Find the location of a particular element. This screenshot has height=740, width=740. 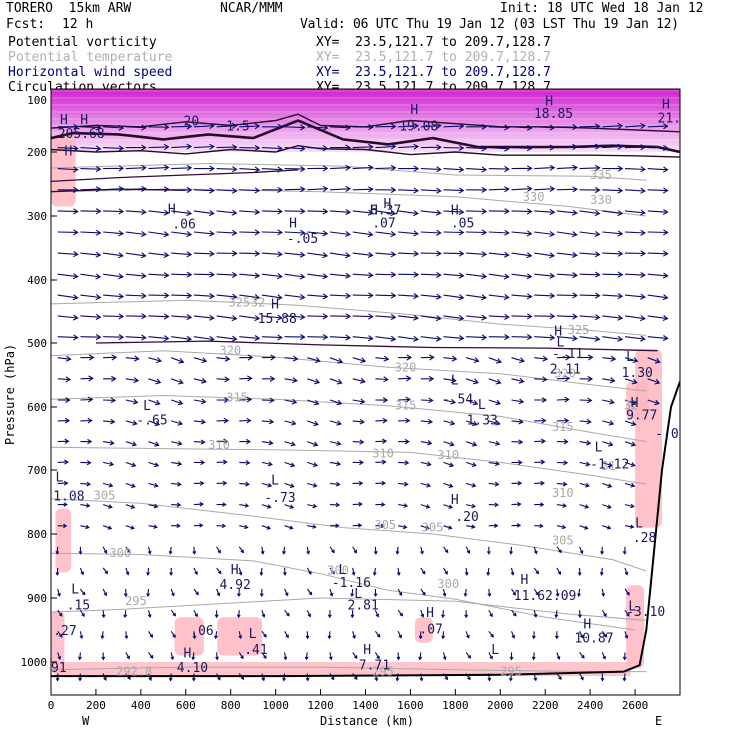

isentrope-label: 315 is located at coordinates (563, 427).